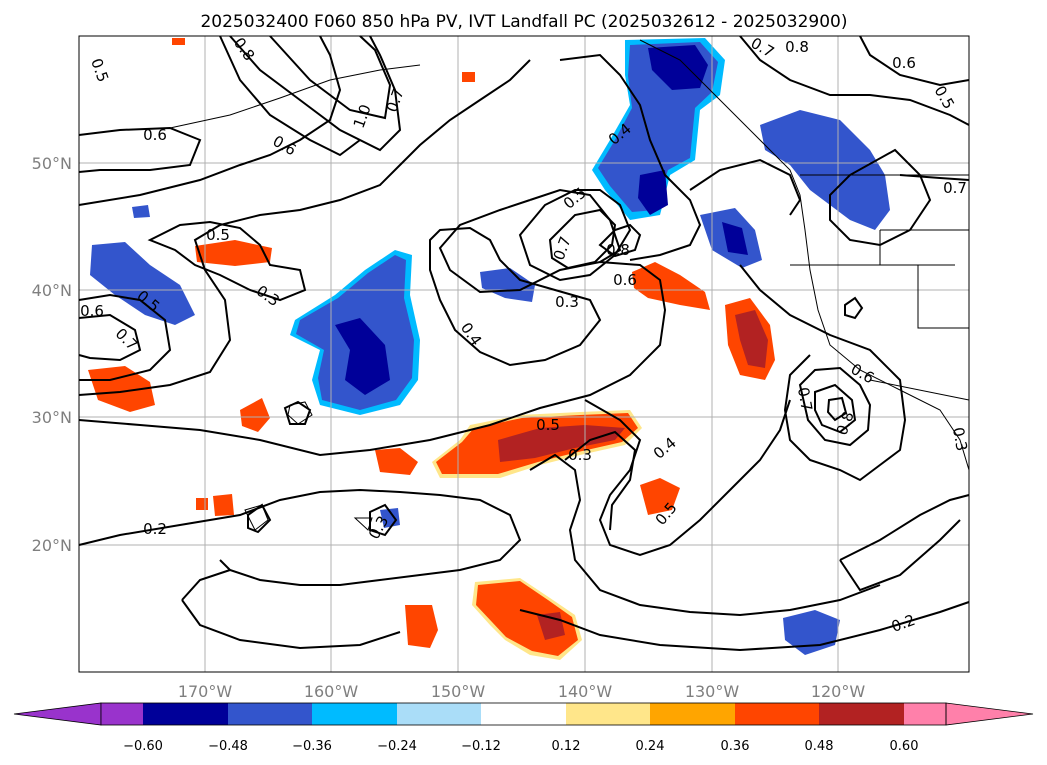 This screenshot has height=765, width=1047. What do you see at coordinates (561, 443) in the screenshot?
I see `pos-region-band-core` at bounding box center [561, 443].